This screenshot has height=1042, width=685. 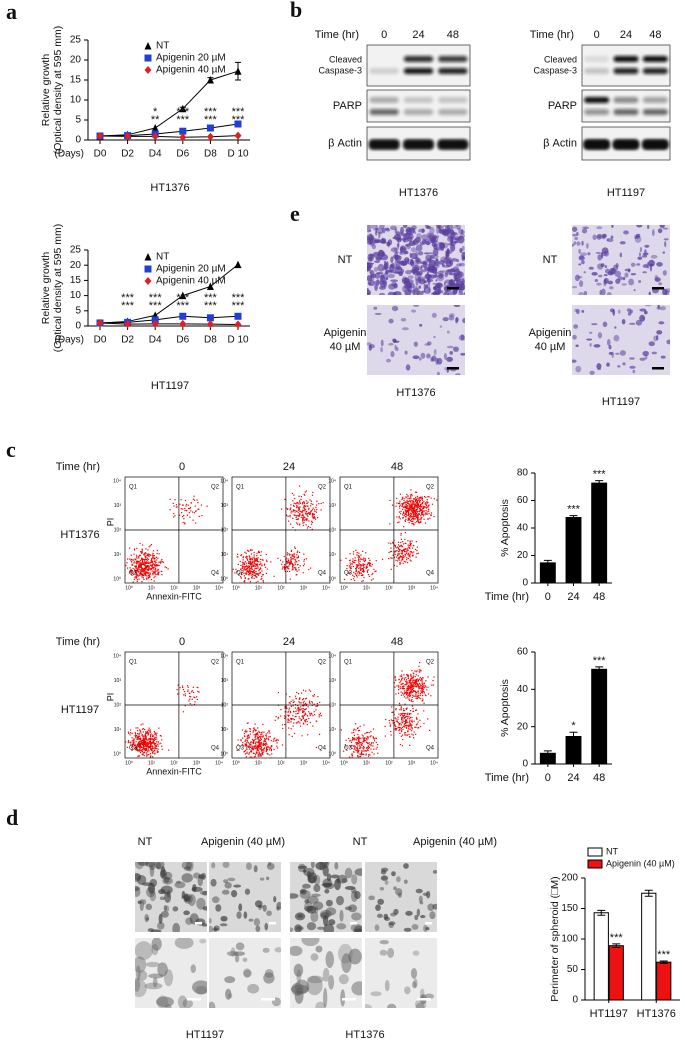 What do you see at coordinates (430, 663) in the screenshot?
I see `quadrant-label: Q2` at bounding box center [430, 663].